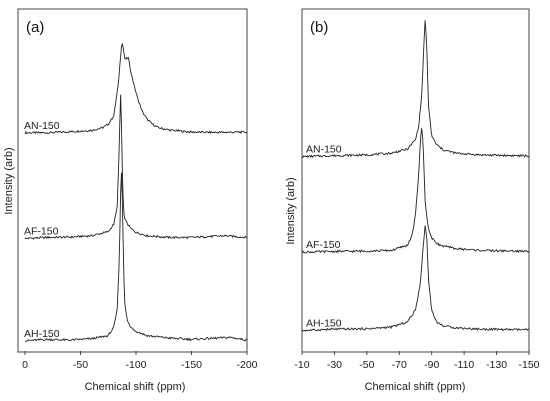 The width and height of the screenshot is (550, 401). I want to click on x-tick-label: -110, so click(464, 365).